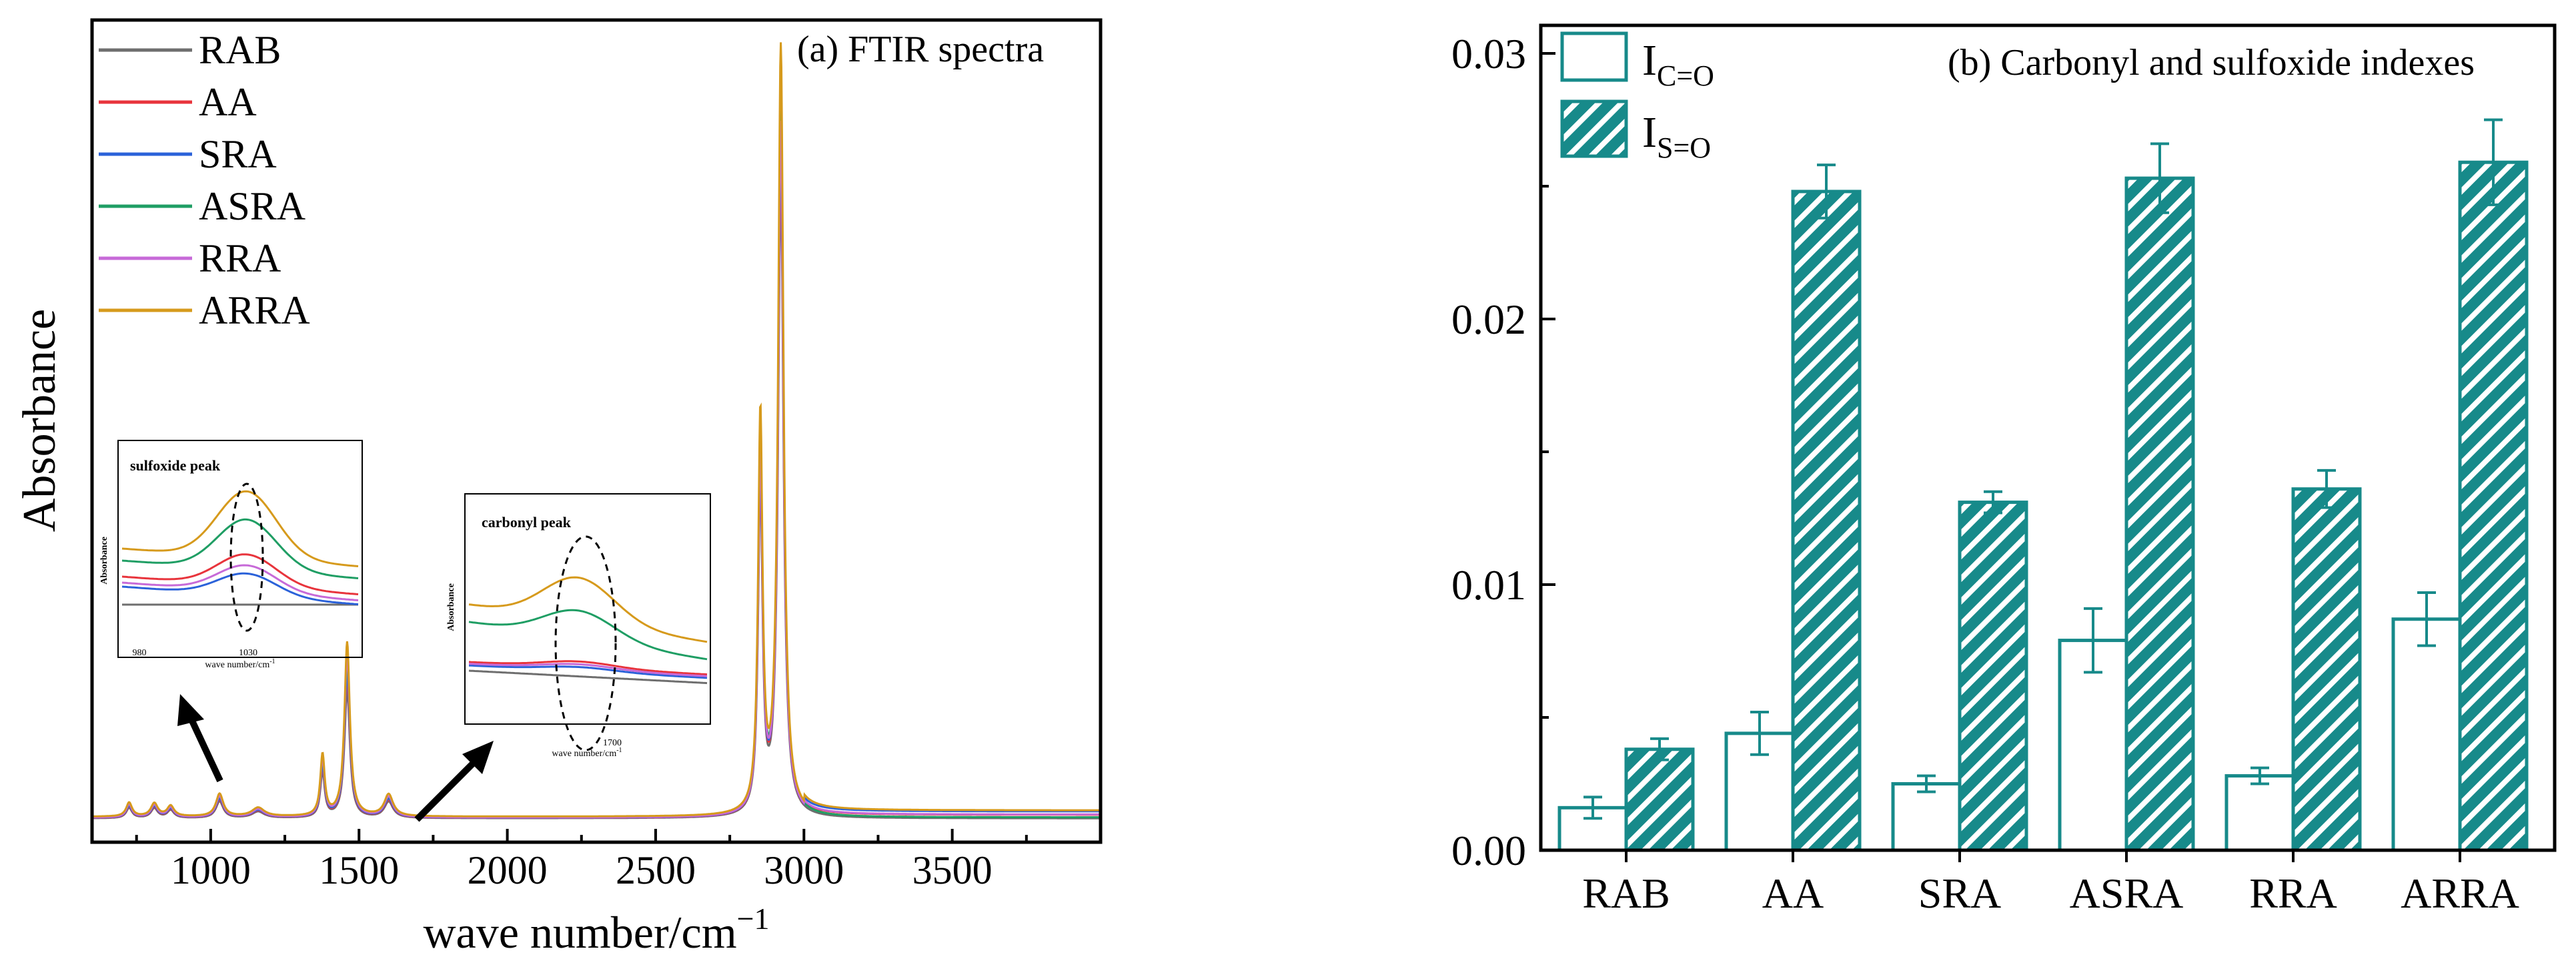 The width and height of the screenshot is (2576, 967). Describe the element at coordinates (205, 750) in the screenshot. I see `arrow-to-sulfoxide-inset` at that location.